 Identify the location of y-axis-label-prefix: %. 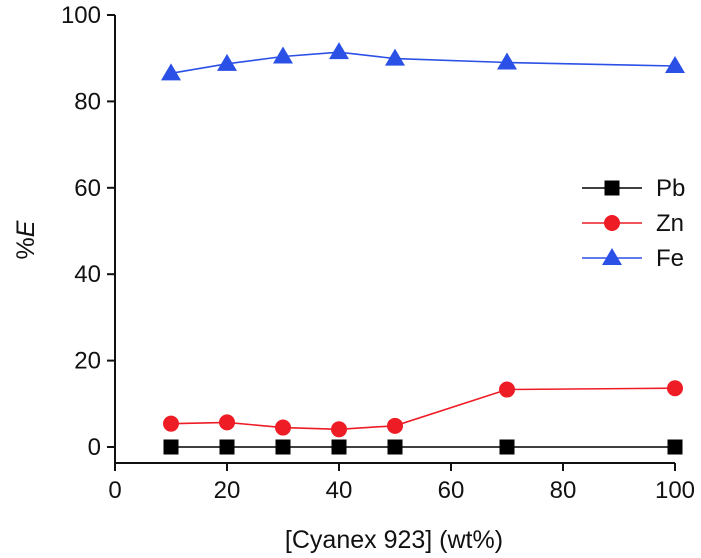
(26, 248).